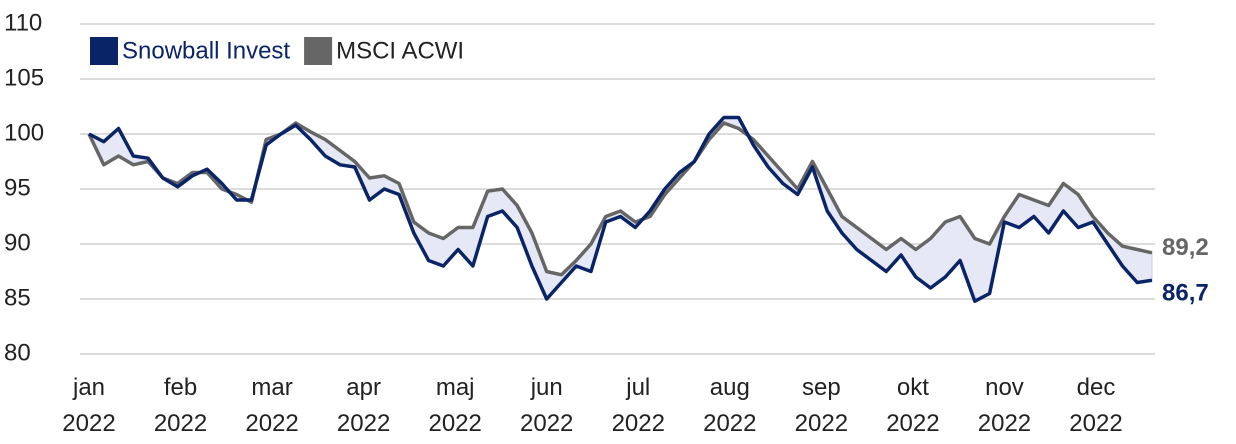  What do you see at coordinates (638, 405) in the screenshot?
I see `x-tick-label: jul 2022` at bounding box center [638, 405].